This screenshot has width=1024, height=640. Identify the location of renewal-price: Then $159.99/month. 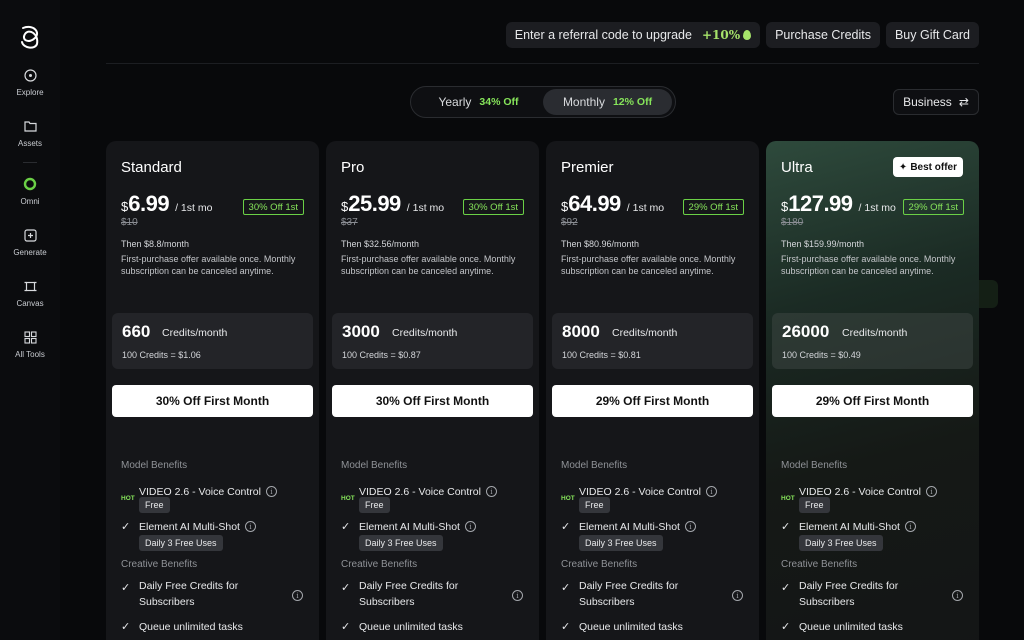
(823, 244).